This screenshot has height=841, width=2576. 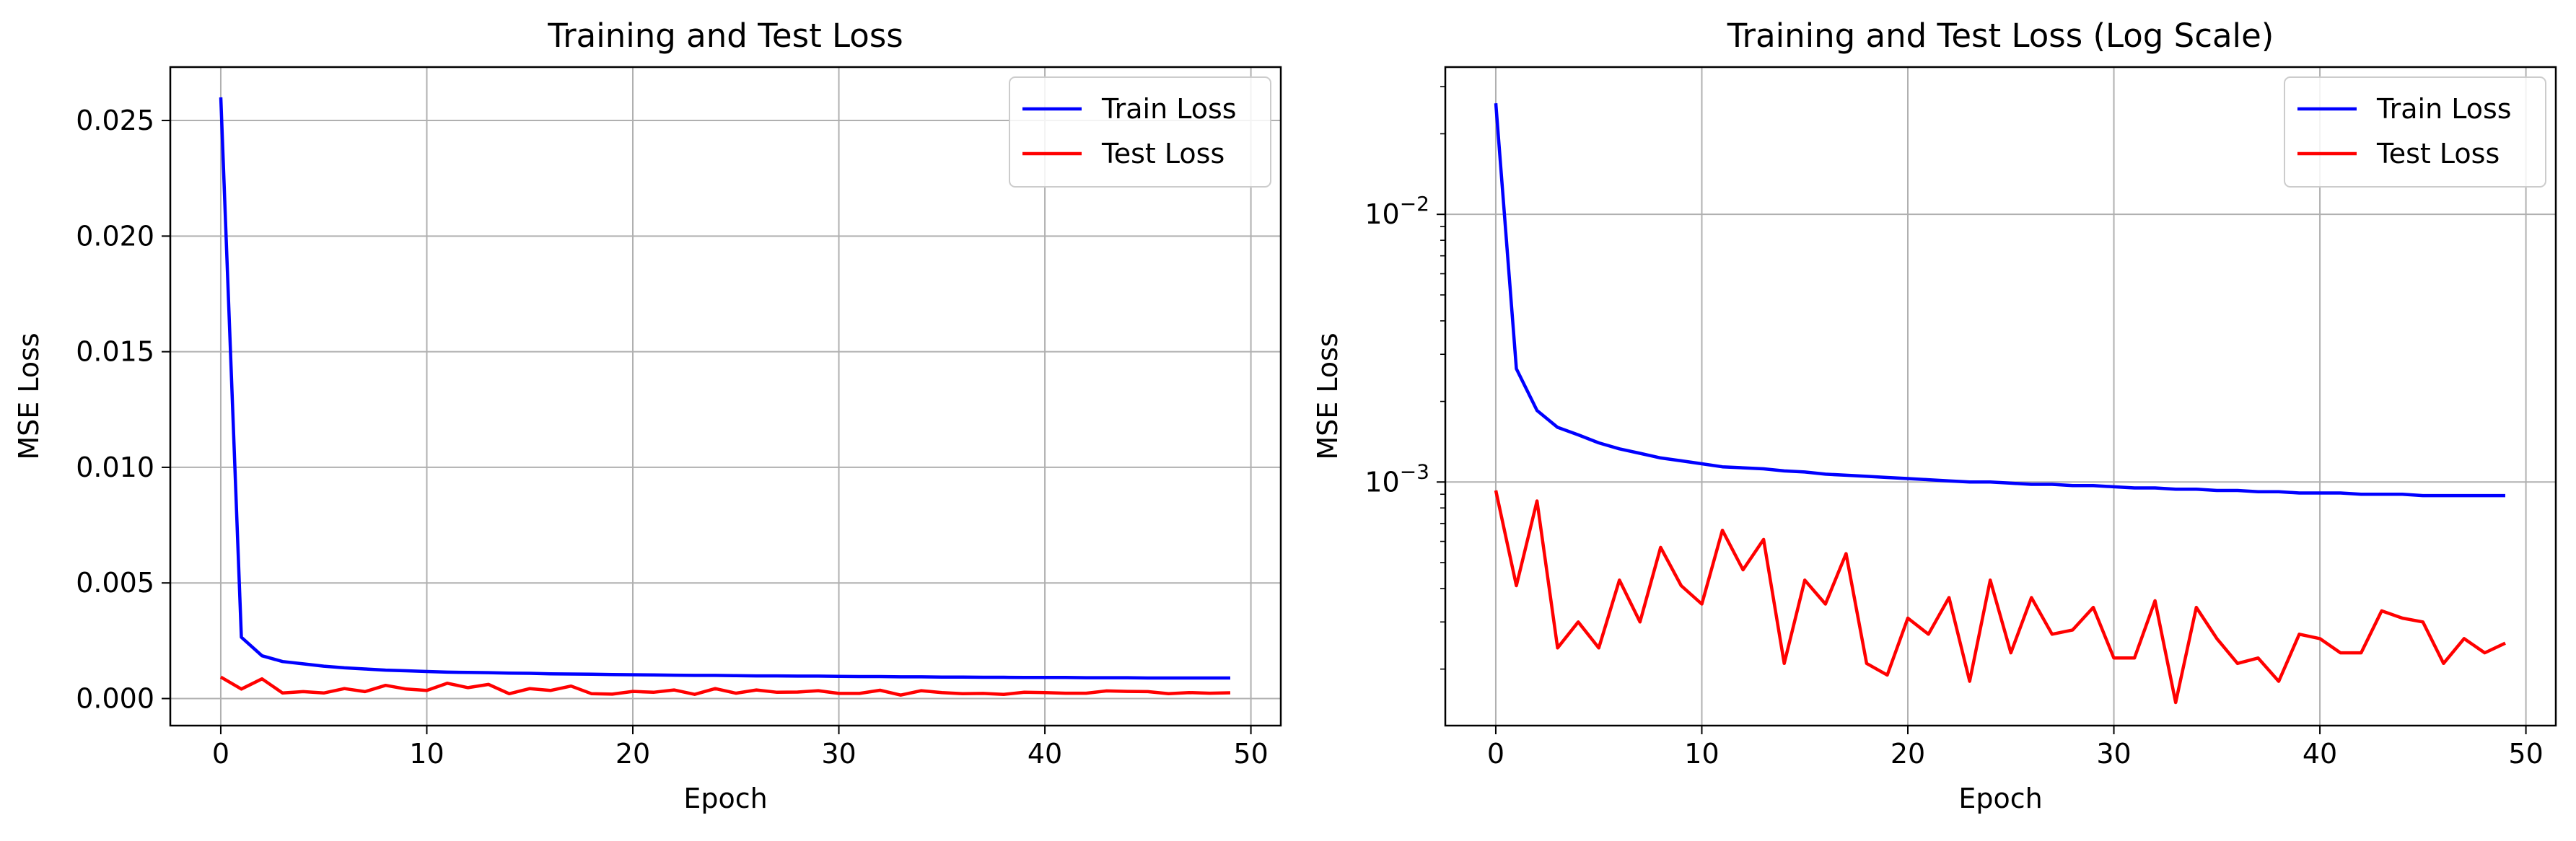 What do you see at coordinates (115, 467) in the screenshot?
I see `y-tick-label: 0.010` at bounding box center [115, 467].